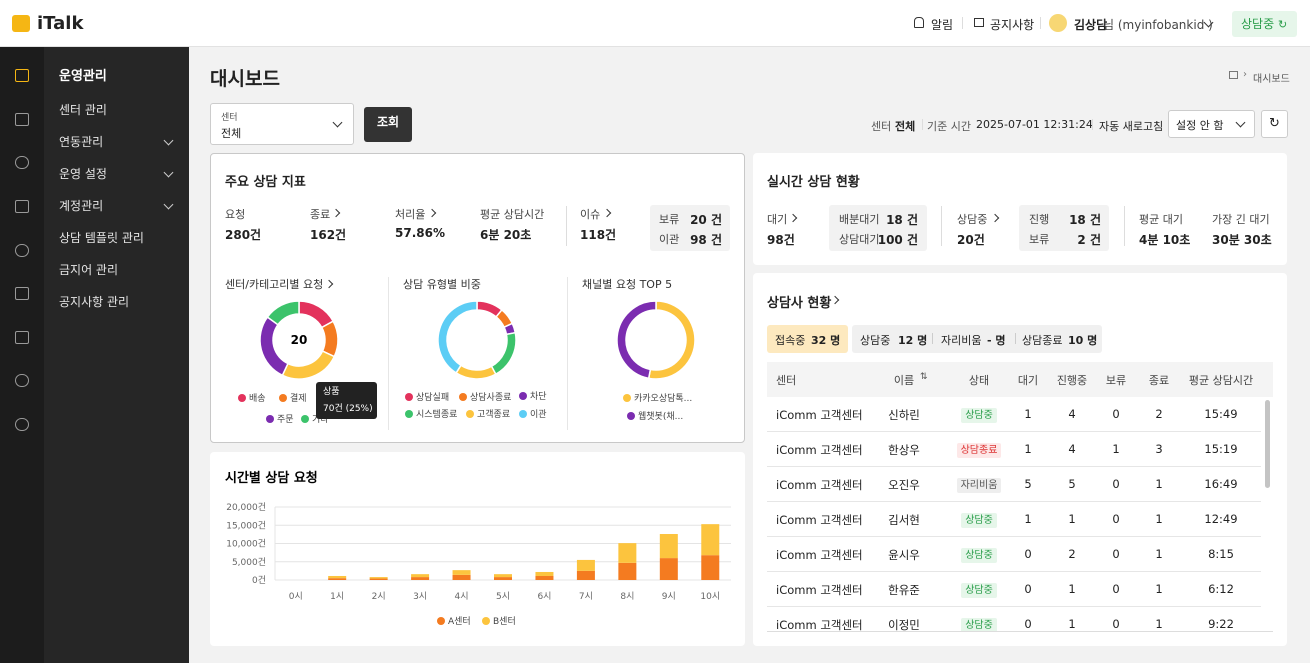 The height and width of the screenshot is (663, 1310). What do you see at coordinates (1161, 219) in the screenshot?
I see `metric-label: 평균 대기` at bounding box center [1161, 219].